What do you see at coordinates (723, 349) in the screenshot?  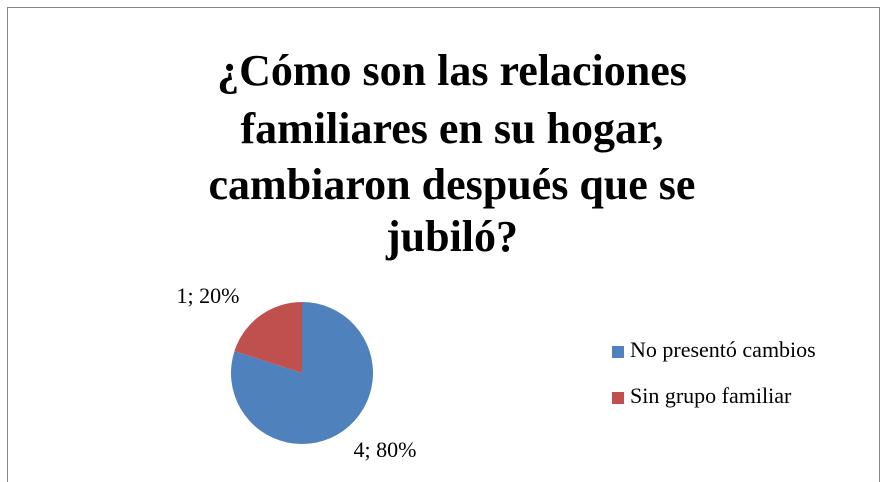 I see `legend-label: No presentó cambios` at bounding box center [723, 349].